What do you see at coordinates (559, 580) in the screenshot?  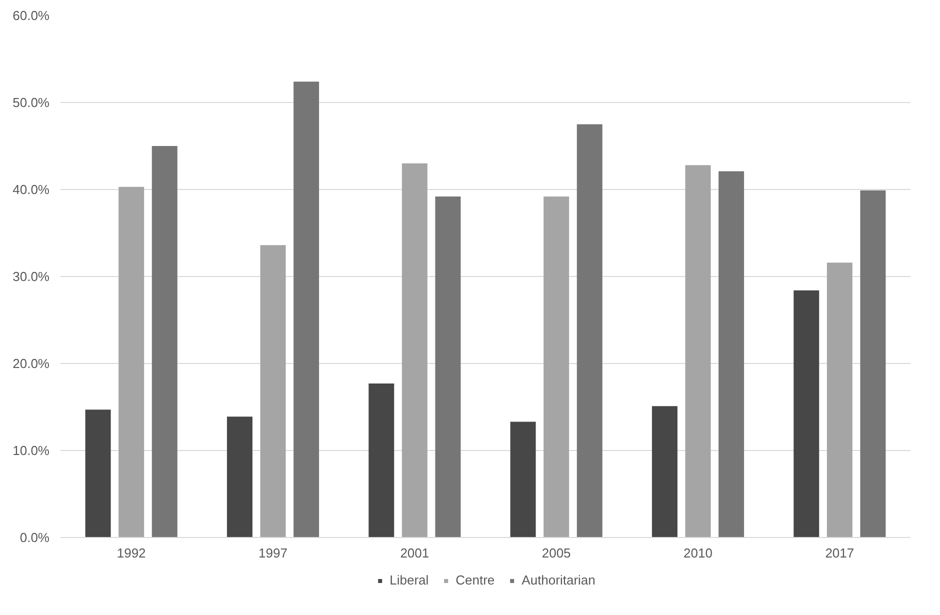 I see `legend-label: Authoritarian` at bounding box center [559, 580].